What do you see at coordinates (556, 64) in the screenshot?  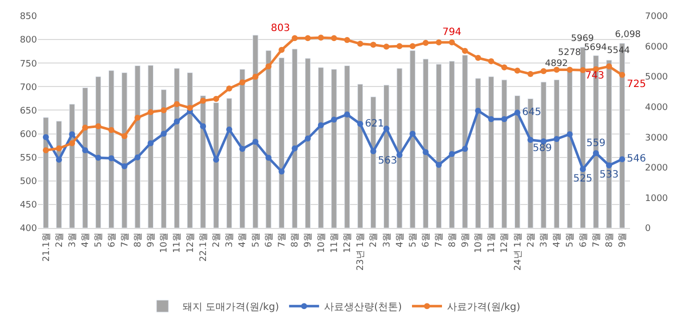 I see `data-label: 4892` at bounding box center [556, 64].